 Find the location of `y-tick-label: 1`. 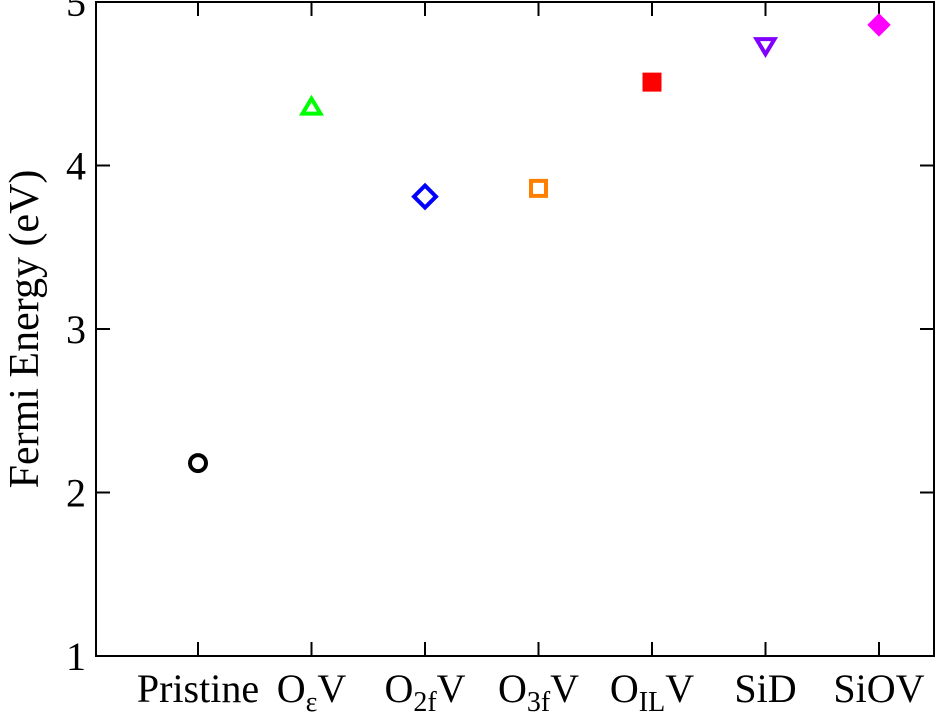

y-tick-label: 1 is located at coordinates (76, 656).